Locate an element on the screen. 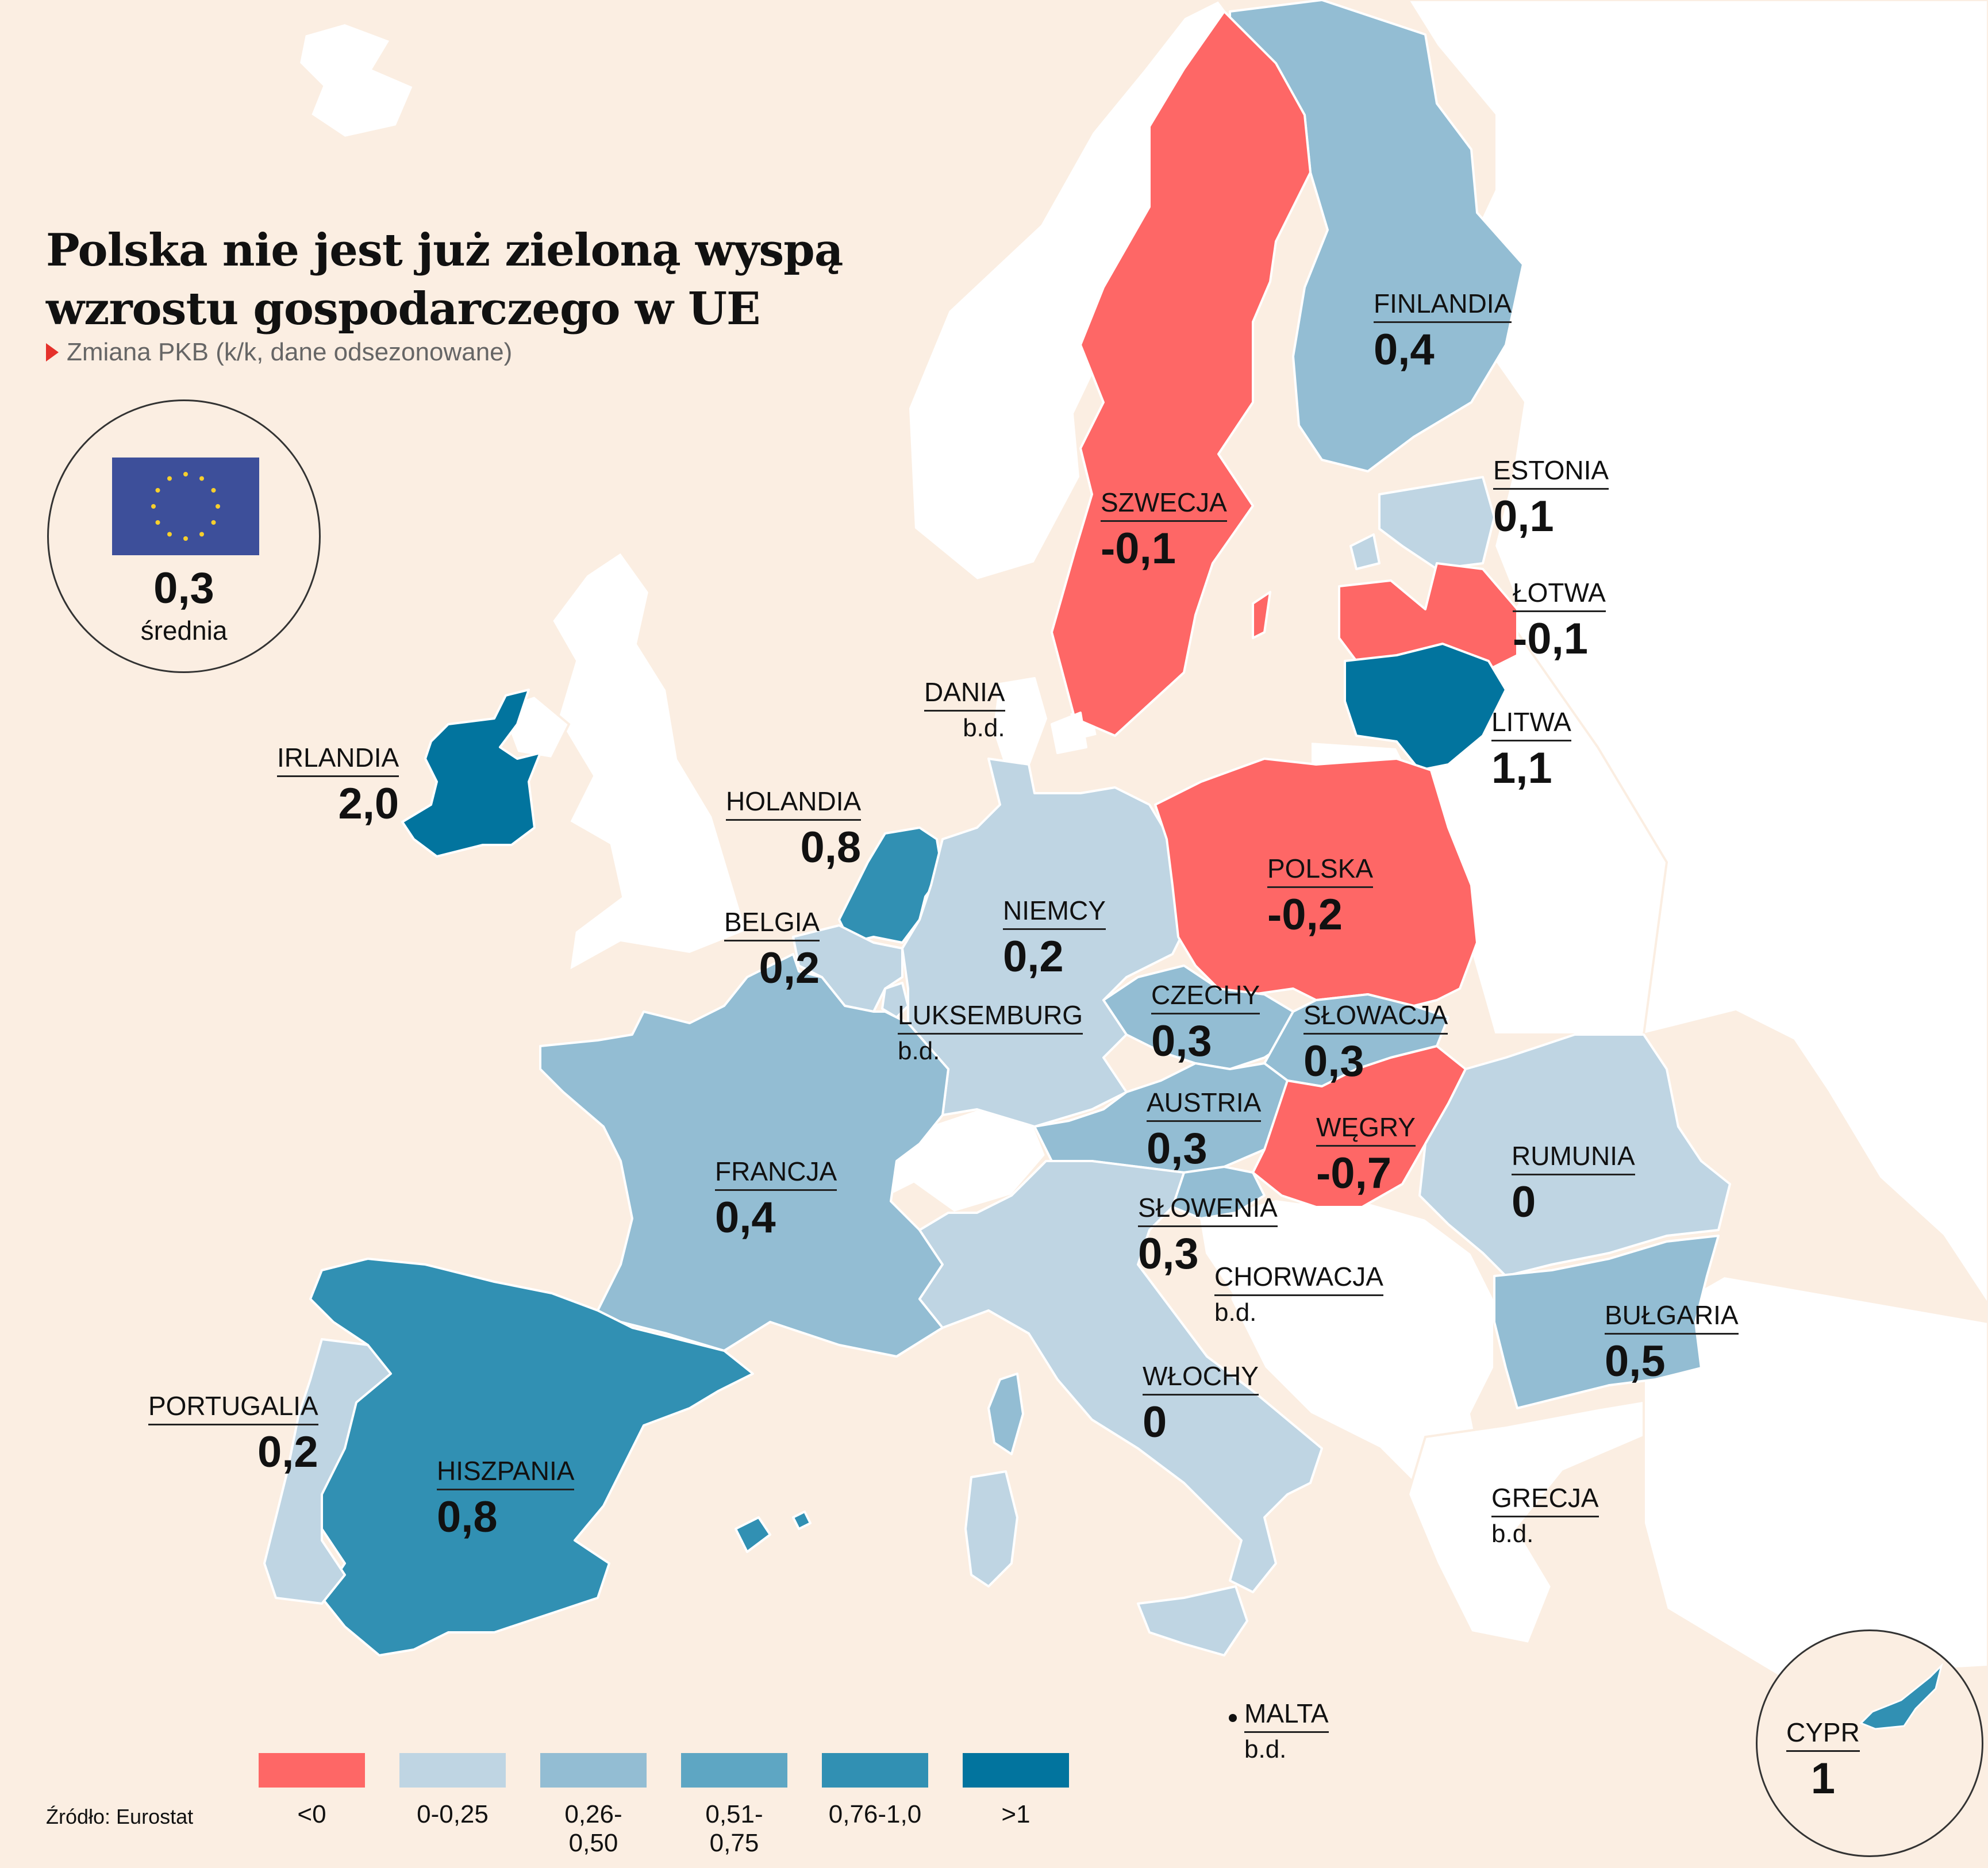  country-value: 1 is located at coordinates (1823, 1779).